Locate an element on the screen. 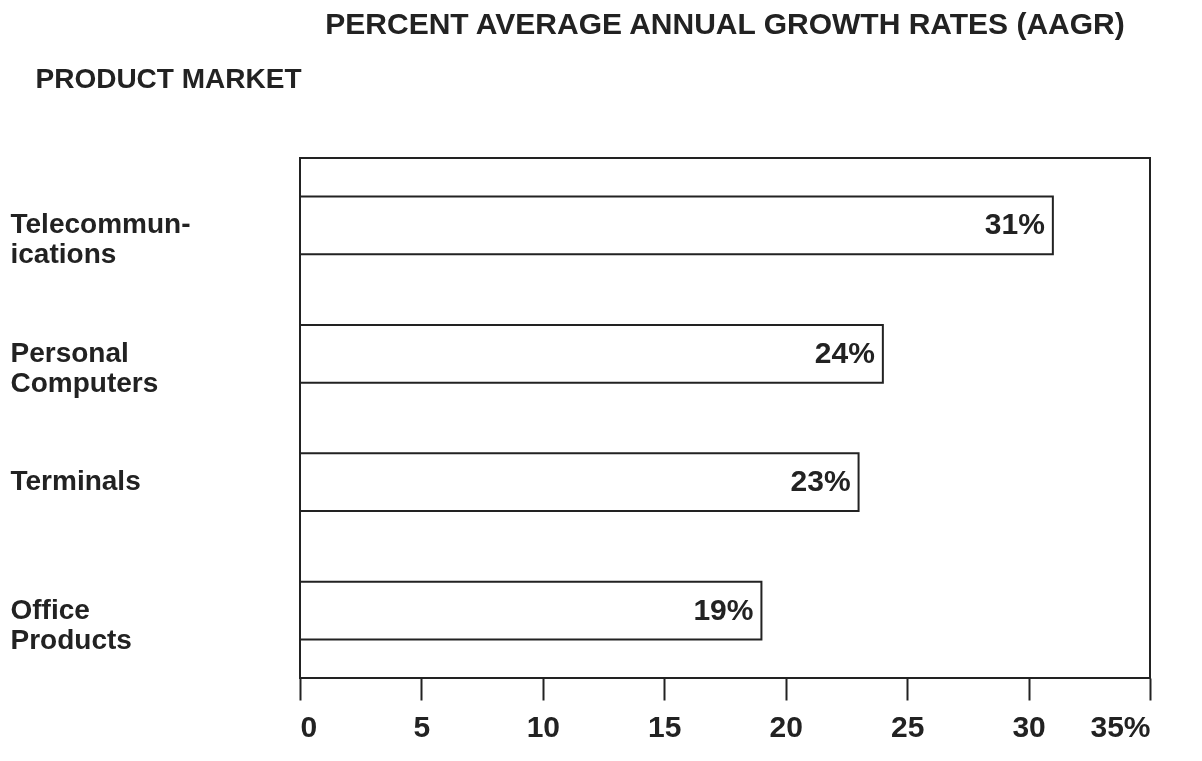  y-tick-label: Office Products is located at coordinates (71, 624).